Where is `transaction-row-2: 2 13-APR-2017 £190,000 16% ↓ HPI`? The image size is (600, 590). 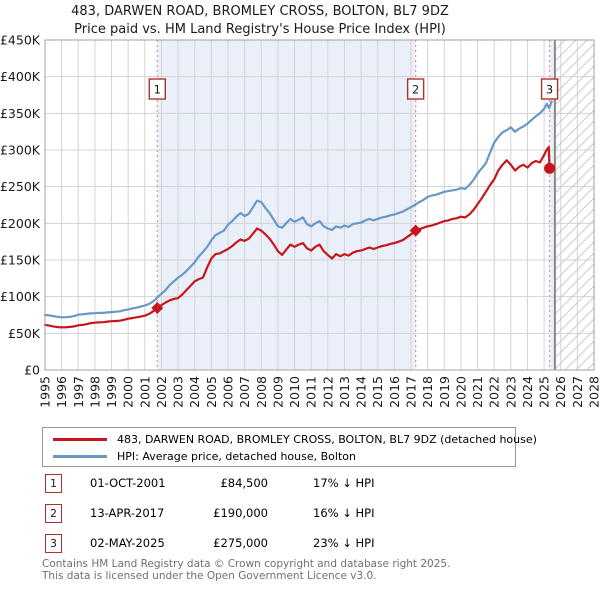
transaction-row-2: 2 13-APR-2017 £190,000 16% ↓ HPI is located at coordinates (302, 517).